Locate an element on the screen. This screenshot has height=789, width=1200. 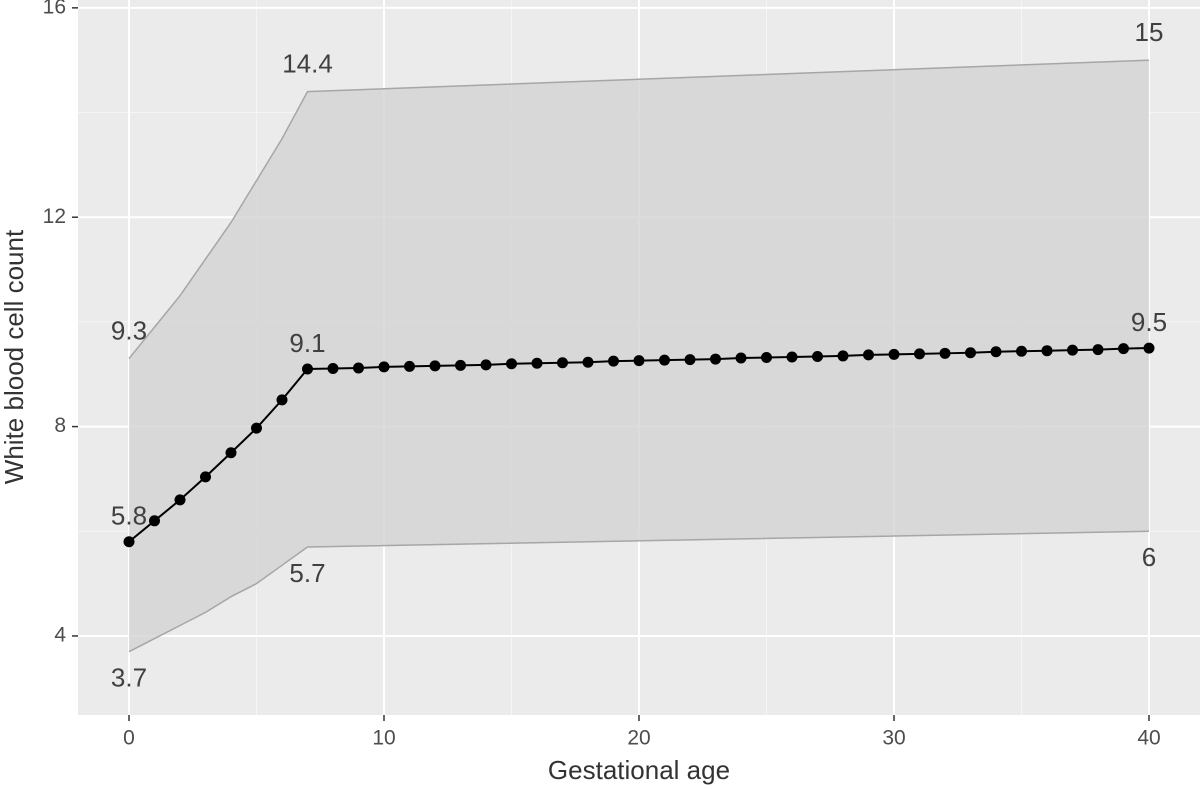
x-tick-label: 0 is located at coordinates (129, 738).